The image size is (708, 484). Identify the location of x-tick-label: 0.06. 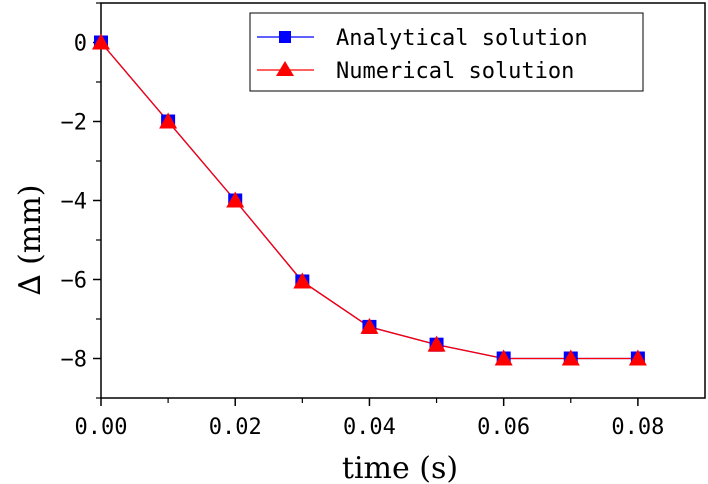
(503, 427).